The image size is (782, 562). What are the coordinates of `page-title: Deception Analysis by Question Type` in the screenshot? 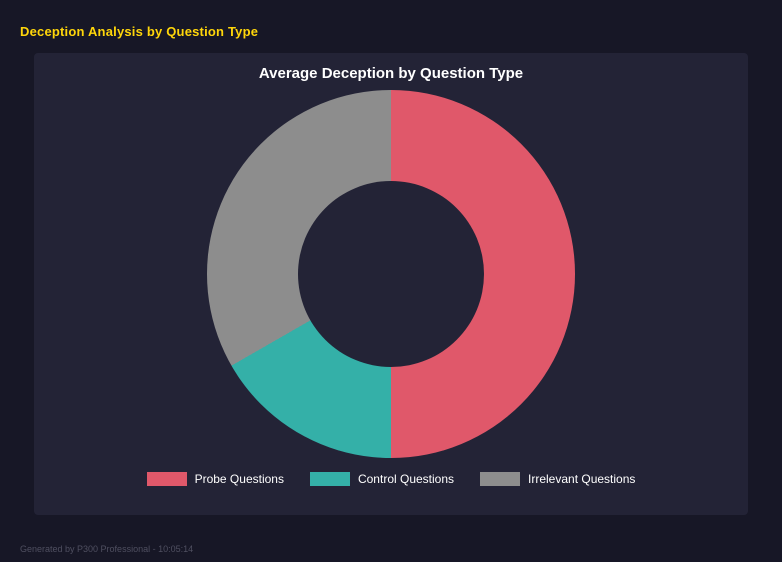 It's located at (139, 31).